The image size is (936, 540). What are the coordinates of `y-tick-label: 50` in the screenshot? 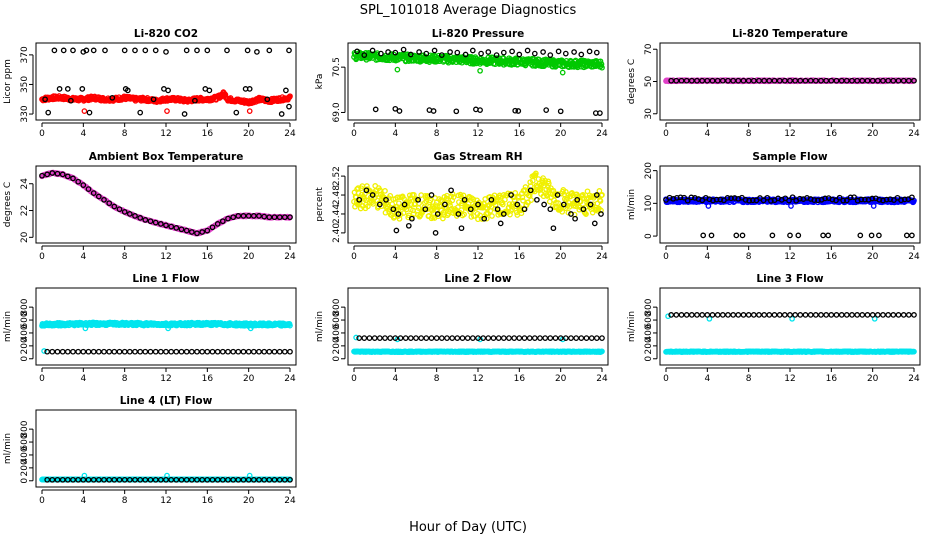 It's located at (649, 82).